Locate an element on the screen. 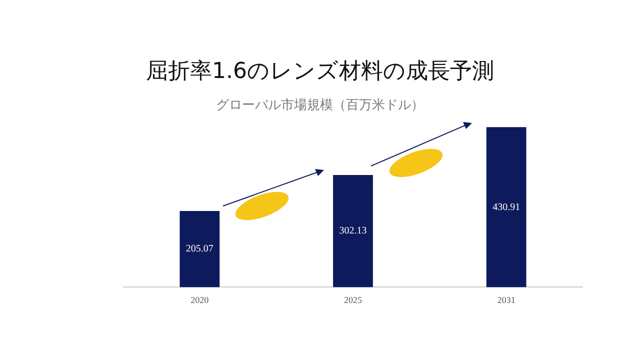  x-tick-label: 2031 is located at coordinates (506, 299).